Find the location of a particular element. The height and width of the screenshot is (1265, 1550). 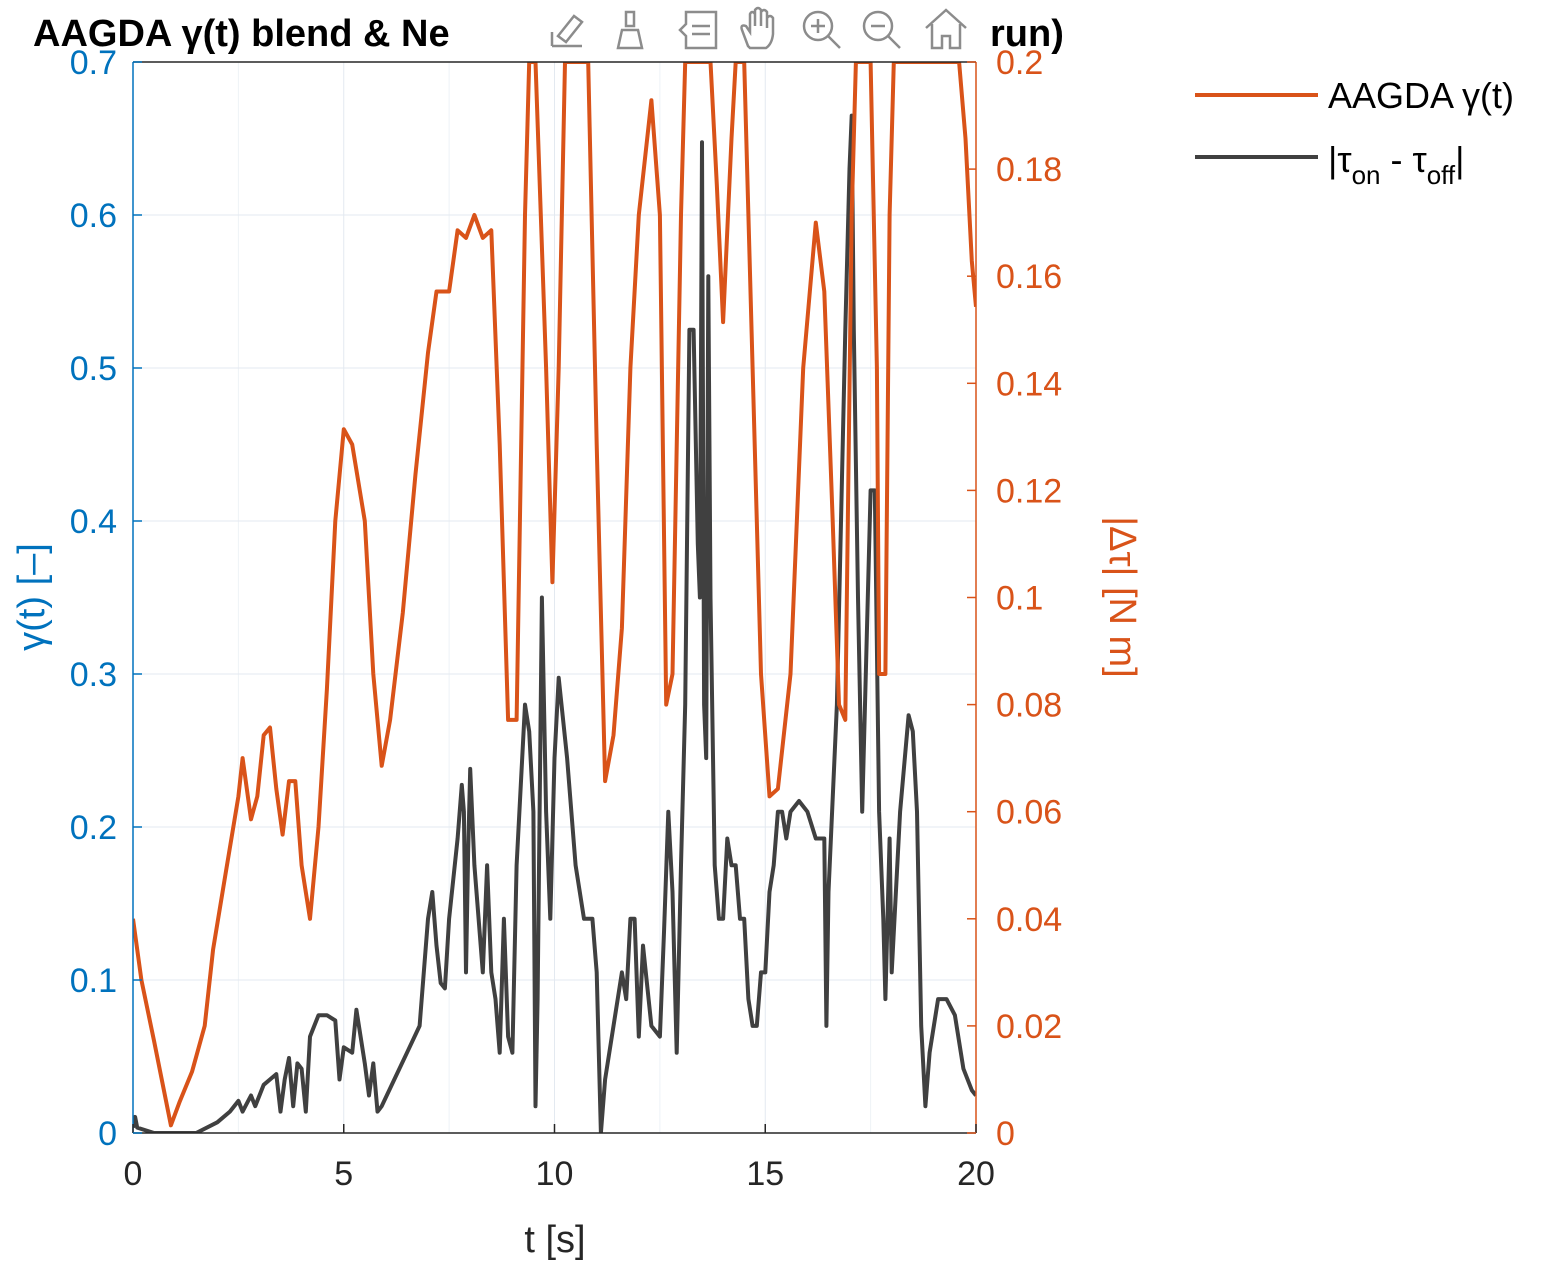

chart-title-right: run) is located at coordinates (1027, 34).